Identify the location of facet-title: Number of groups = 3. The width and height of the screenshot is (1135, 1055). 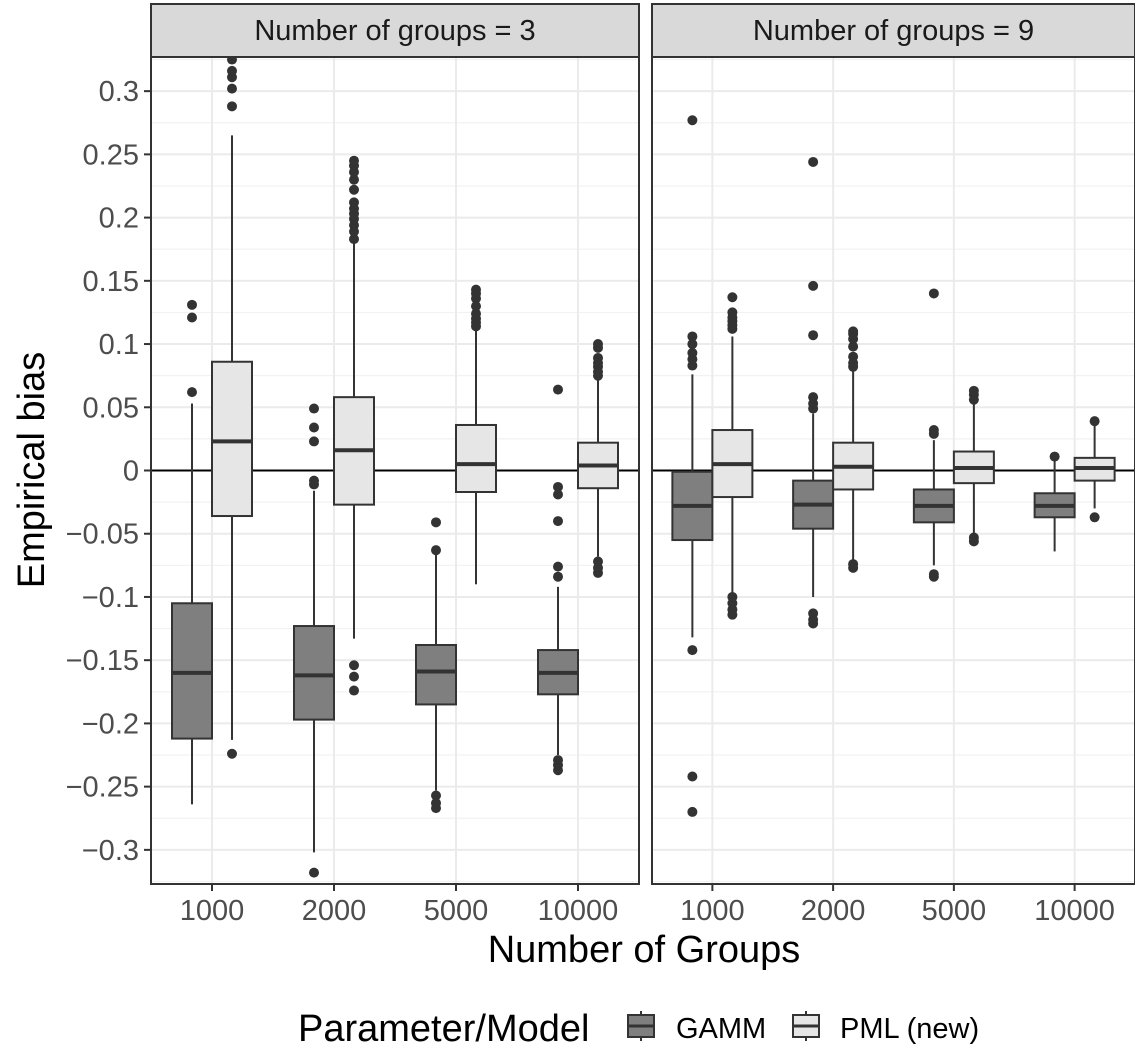
(394, 31).